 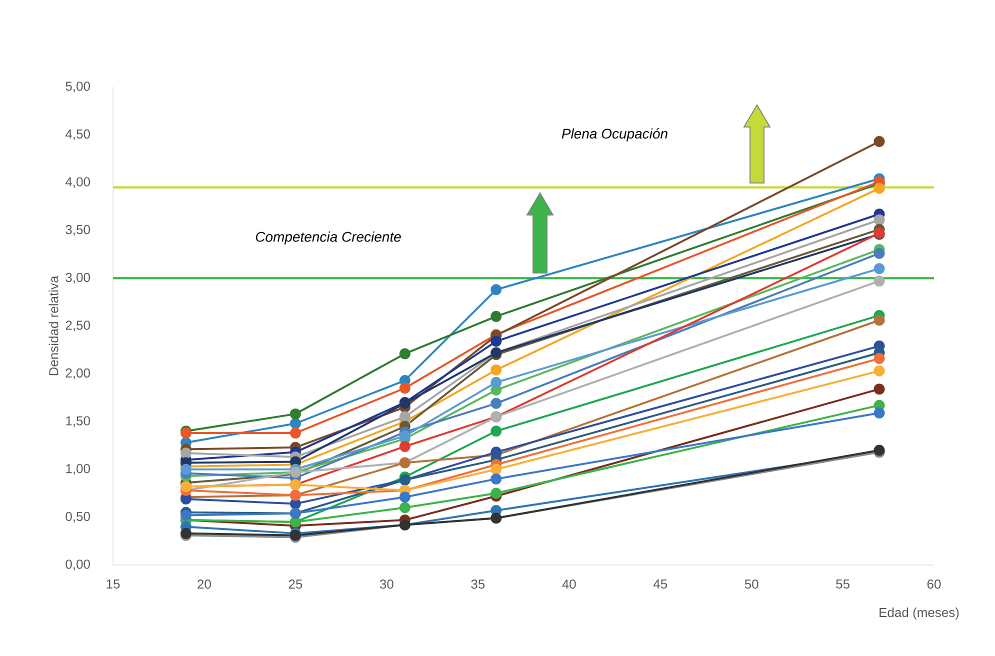 I want to click on x-tick-label: 60, so click(x=934, y=584).